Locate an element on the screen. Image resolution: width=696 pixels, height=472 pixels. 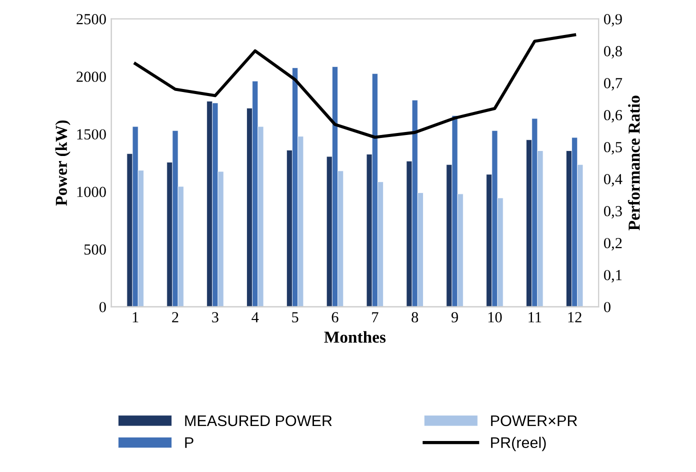
y2-tick-label: 0,7 is located at coordinates (613, 84).